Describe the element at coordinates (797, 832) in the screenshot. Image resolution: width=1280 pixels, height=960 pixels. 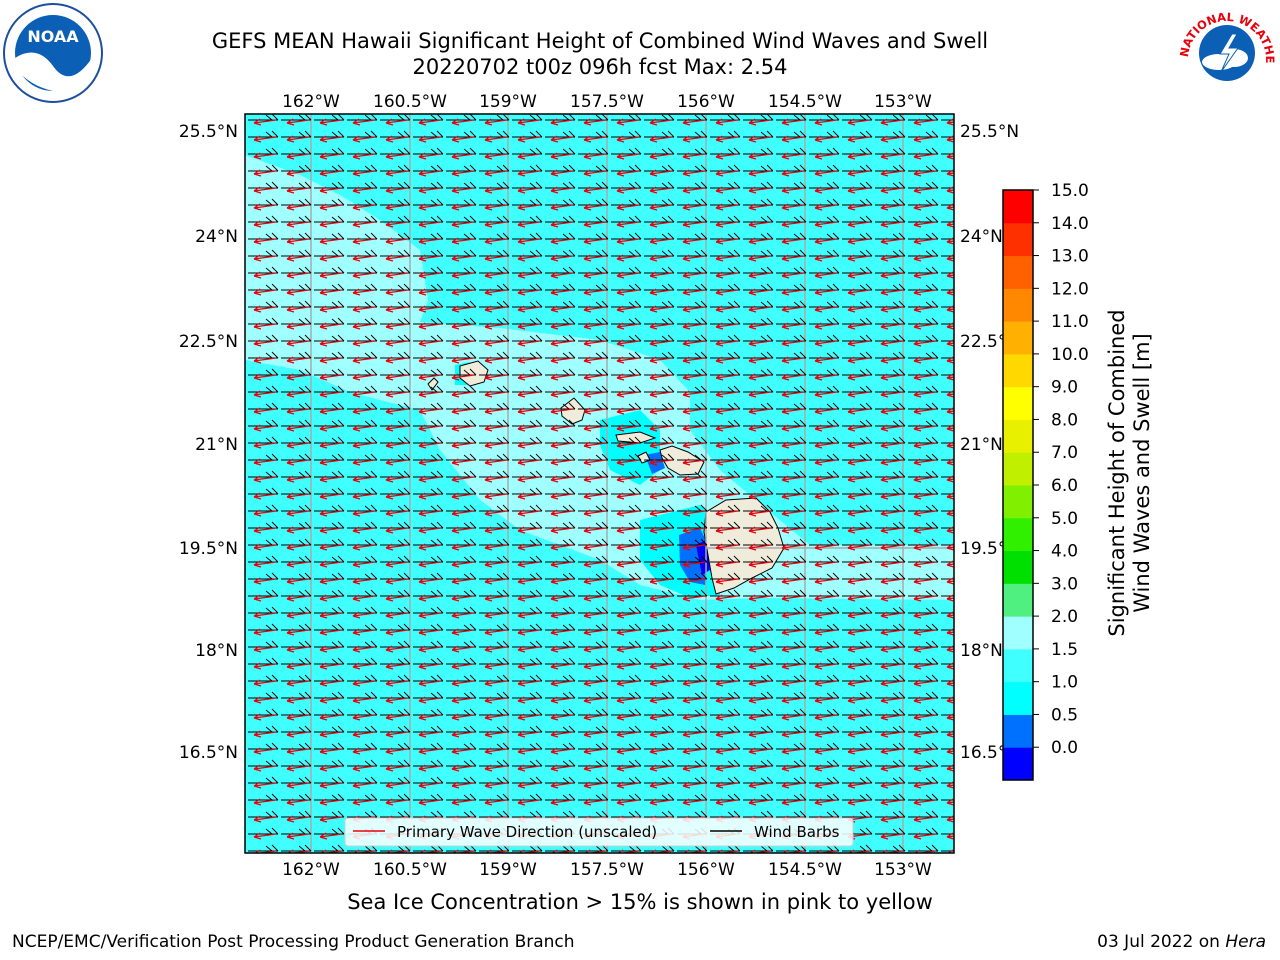
I see `legend-barb-label: Wind Barbs` at that location.